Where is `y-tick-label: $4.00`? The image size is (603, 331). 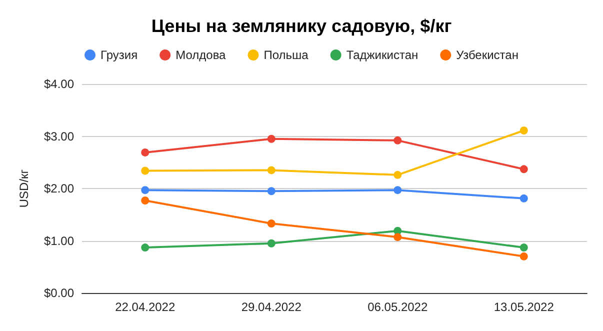 y-tick-label: $4.00 is located at coordinates (59, 84).